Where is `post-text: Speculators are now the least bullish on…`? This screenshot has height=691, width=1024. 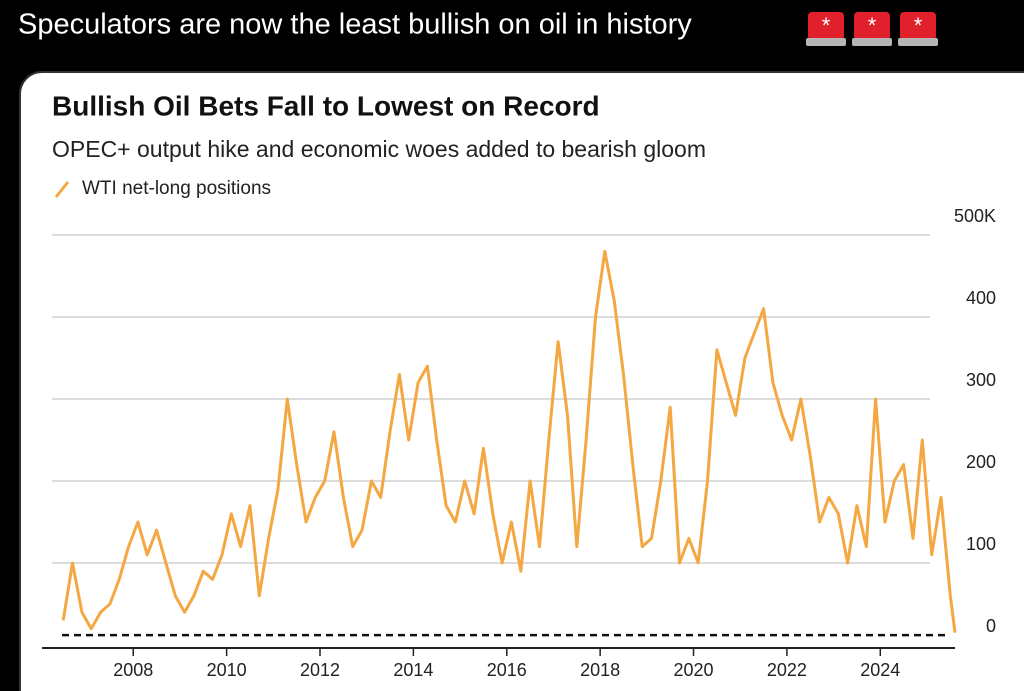 post-text: Speculators are now the least bullish on… is located at coordinates (355, 25).